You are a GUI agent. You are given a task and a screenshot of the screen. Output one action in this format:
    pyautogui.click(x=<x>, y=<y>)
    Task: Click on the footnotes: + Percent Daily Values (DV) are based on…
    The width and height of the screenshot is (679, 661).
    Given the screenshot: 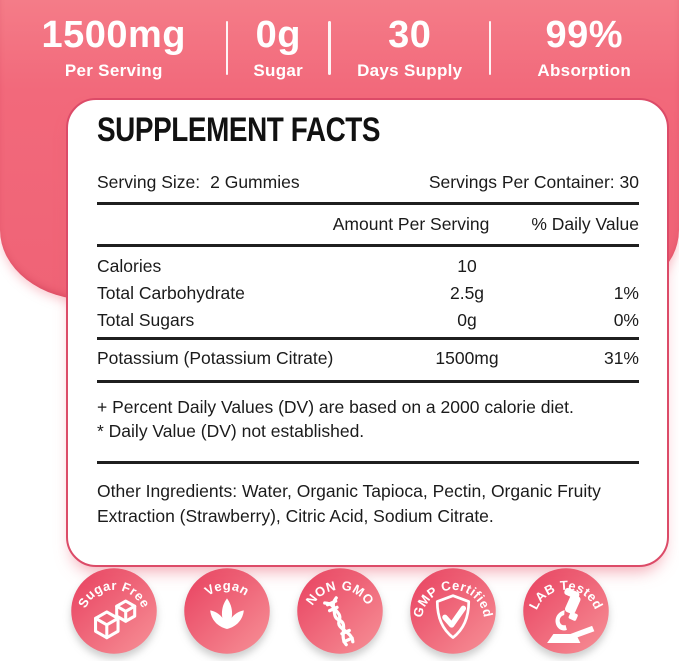 What is the action you would take?
    pyautogui.click(x=368, y=419)
    